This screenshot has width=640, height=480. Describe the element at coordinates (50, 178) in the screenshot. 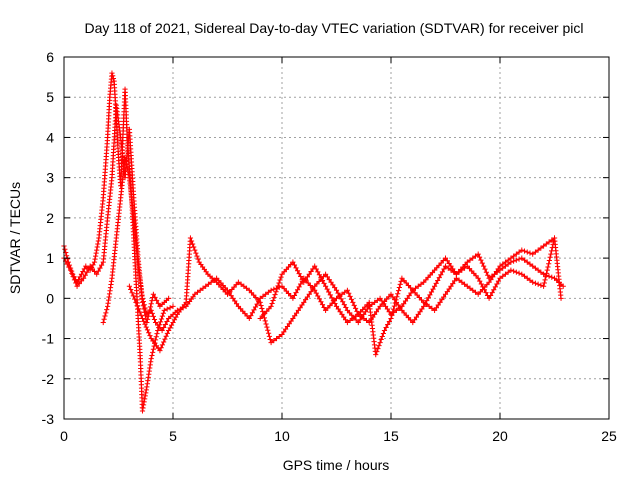

I see `y-tick-label: 3` at that location.